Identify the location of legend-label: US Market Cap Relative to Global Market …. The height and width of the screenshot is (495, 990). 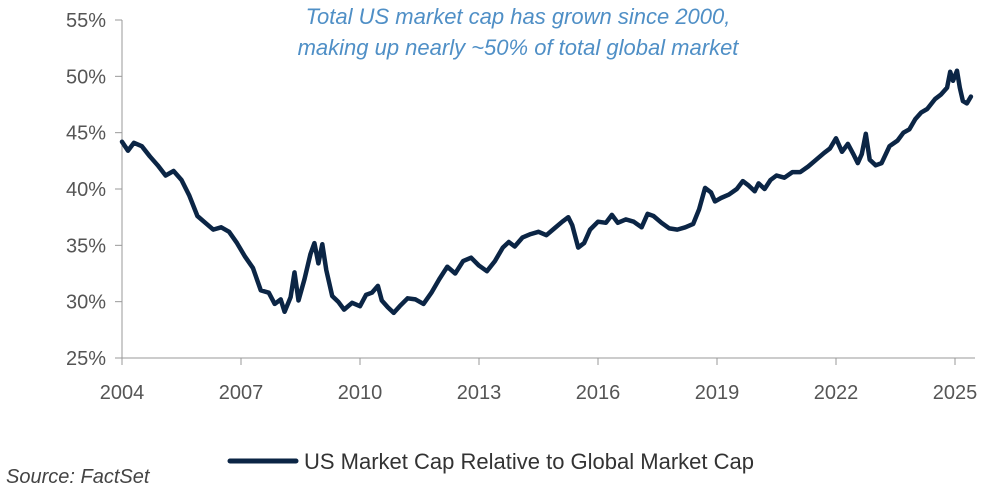
(529, 461).